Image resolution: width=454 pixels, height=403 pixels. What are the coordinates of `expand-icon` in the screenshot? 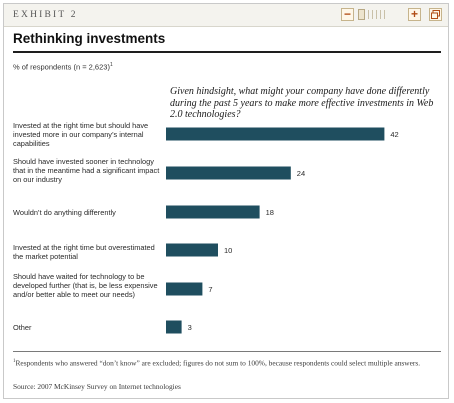 It's located at (435, 14).